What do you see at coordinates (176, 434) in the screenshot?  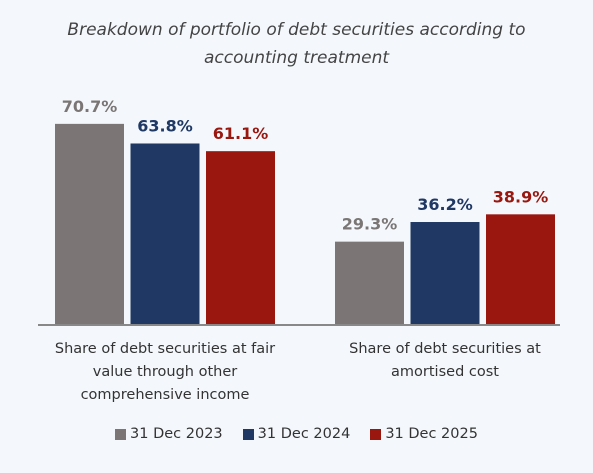 I see `legend-label: 31 Dec 2023` at bounding box center [176, 434].